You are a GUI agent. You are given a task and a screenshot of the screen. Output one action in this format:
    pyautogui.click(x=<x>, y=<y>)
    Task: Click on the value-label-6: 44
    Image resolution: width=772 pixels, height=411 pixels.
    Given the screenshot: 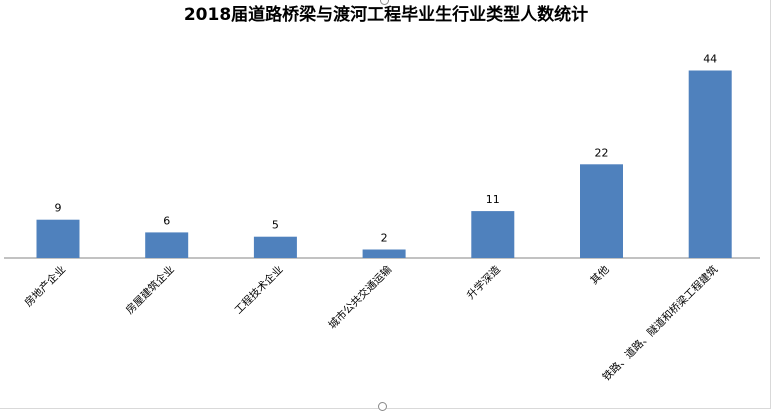 What is the action you would take?
    pyautogui.click(x=710, y=59)
    